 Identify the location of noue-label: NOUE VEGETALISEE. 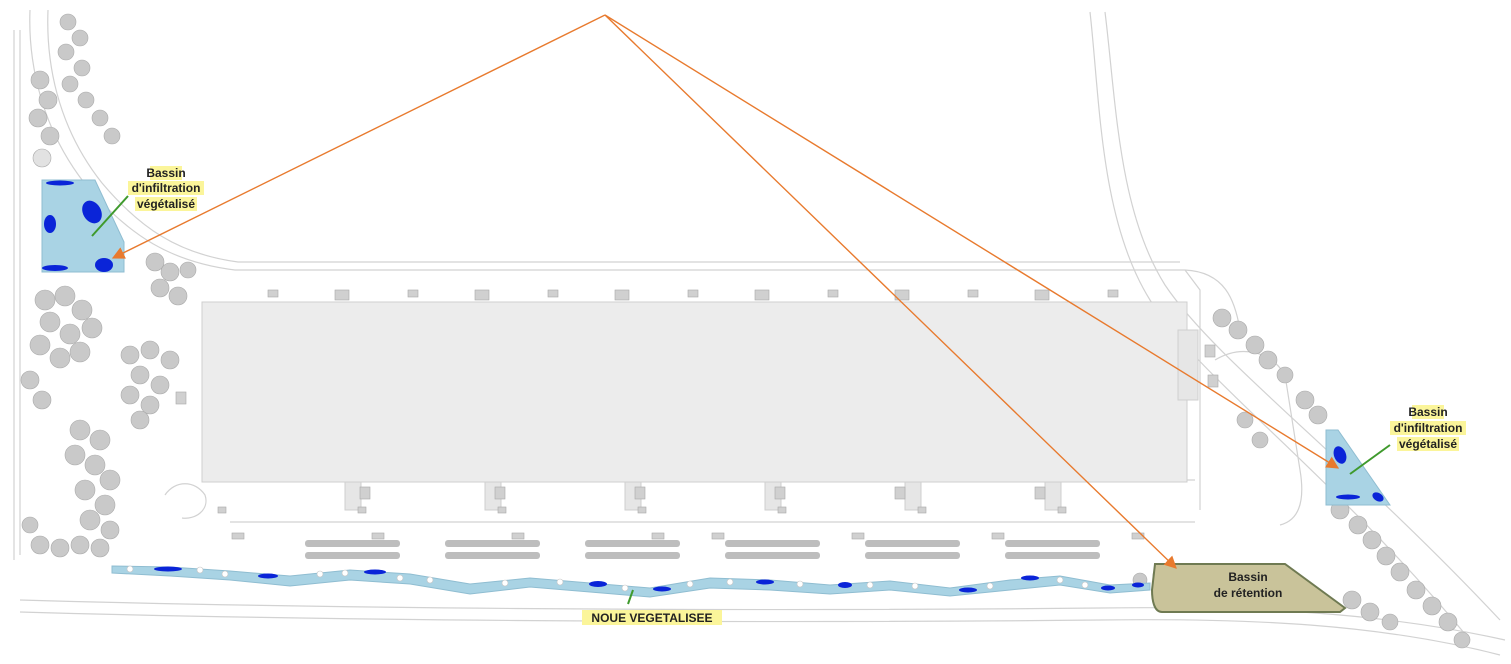
(651, 618).